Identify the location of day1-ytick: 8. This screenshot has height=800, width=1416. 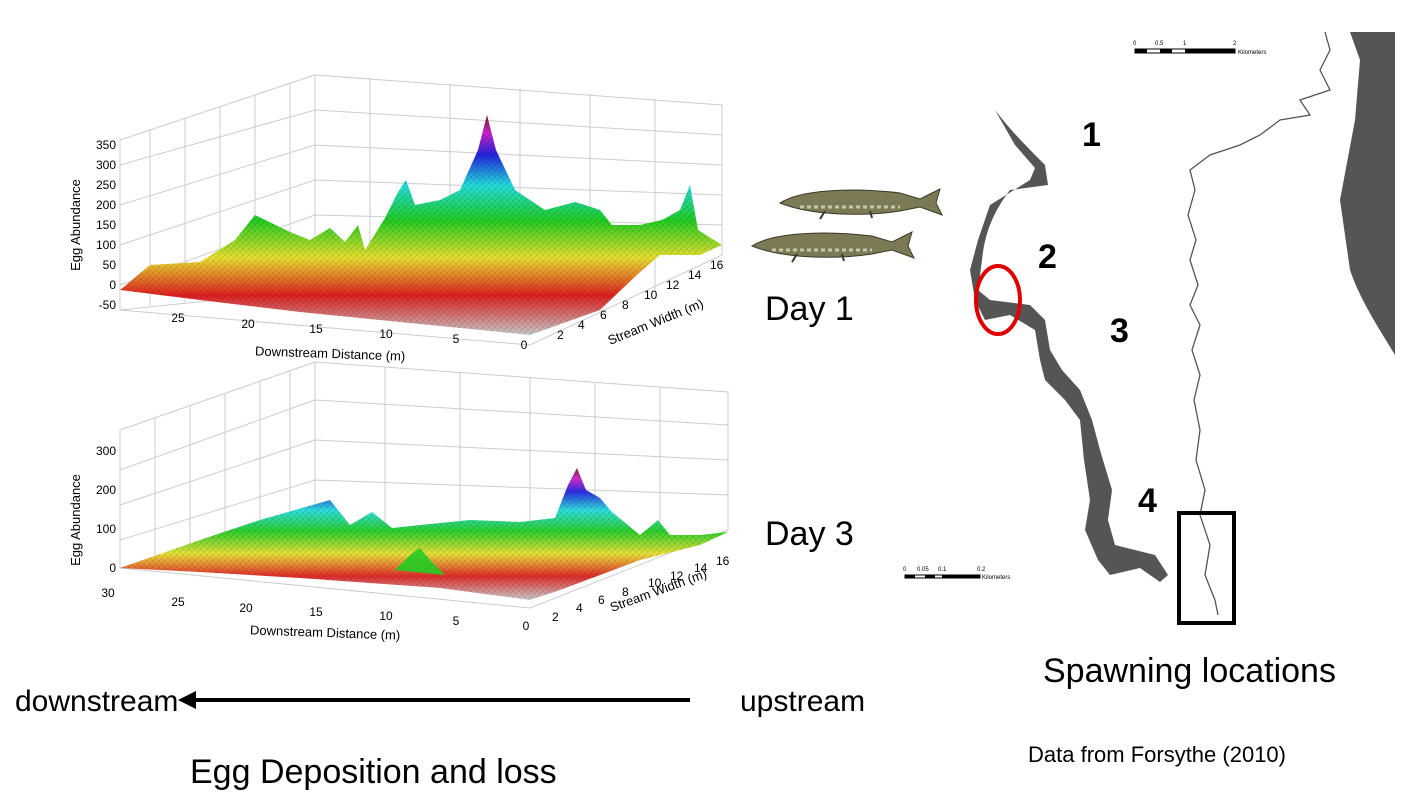
(625, 305).